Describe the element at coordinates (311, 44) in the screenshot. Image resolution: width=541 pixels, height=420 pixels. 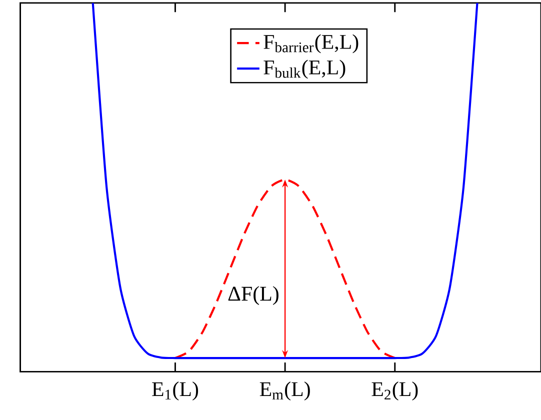
I see `legend-label: F$_{barrier}$(E,L)` at that location.